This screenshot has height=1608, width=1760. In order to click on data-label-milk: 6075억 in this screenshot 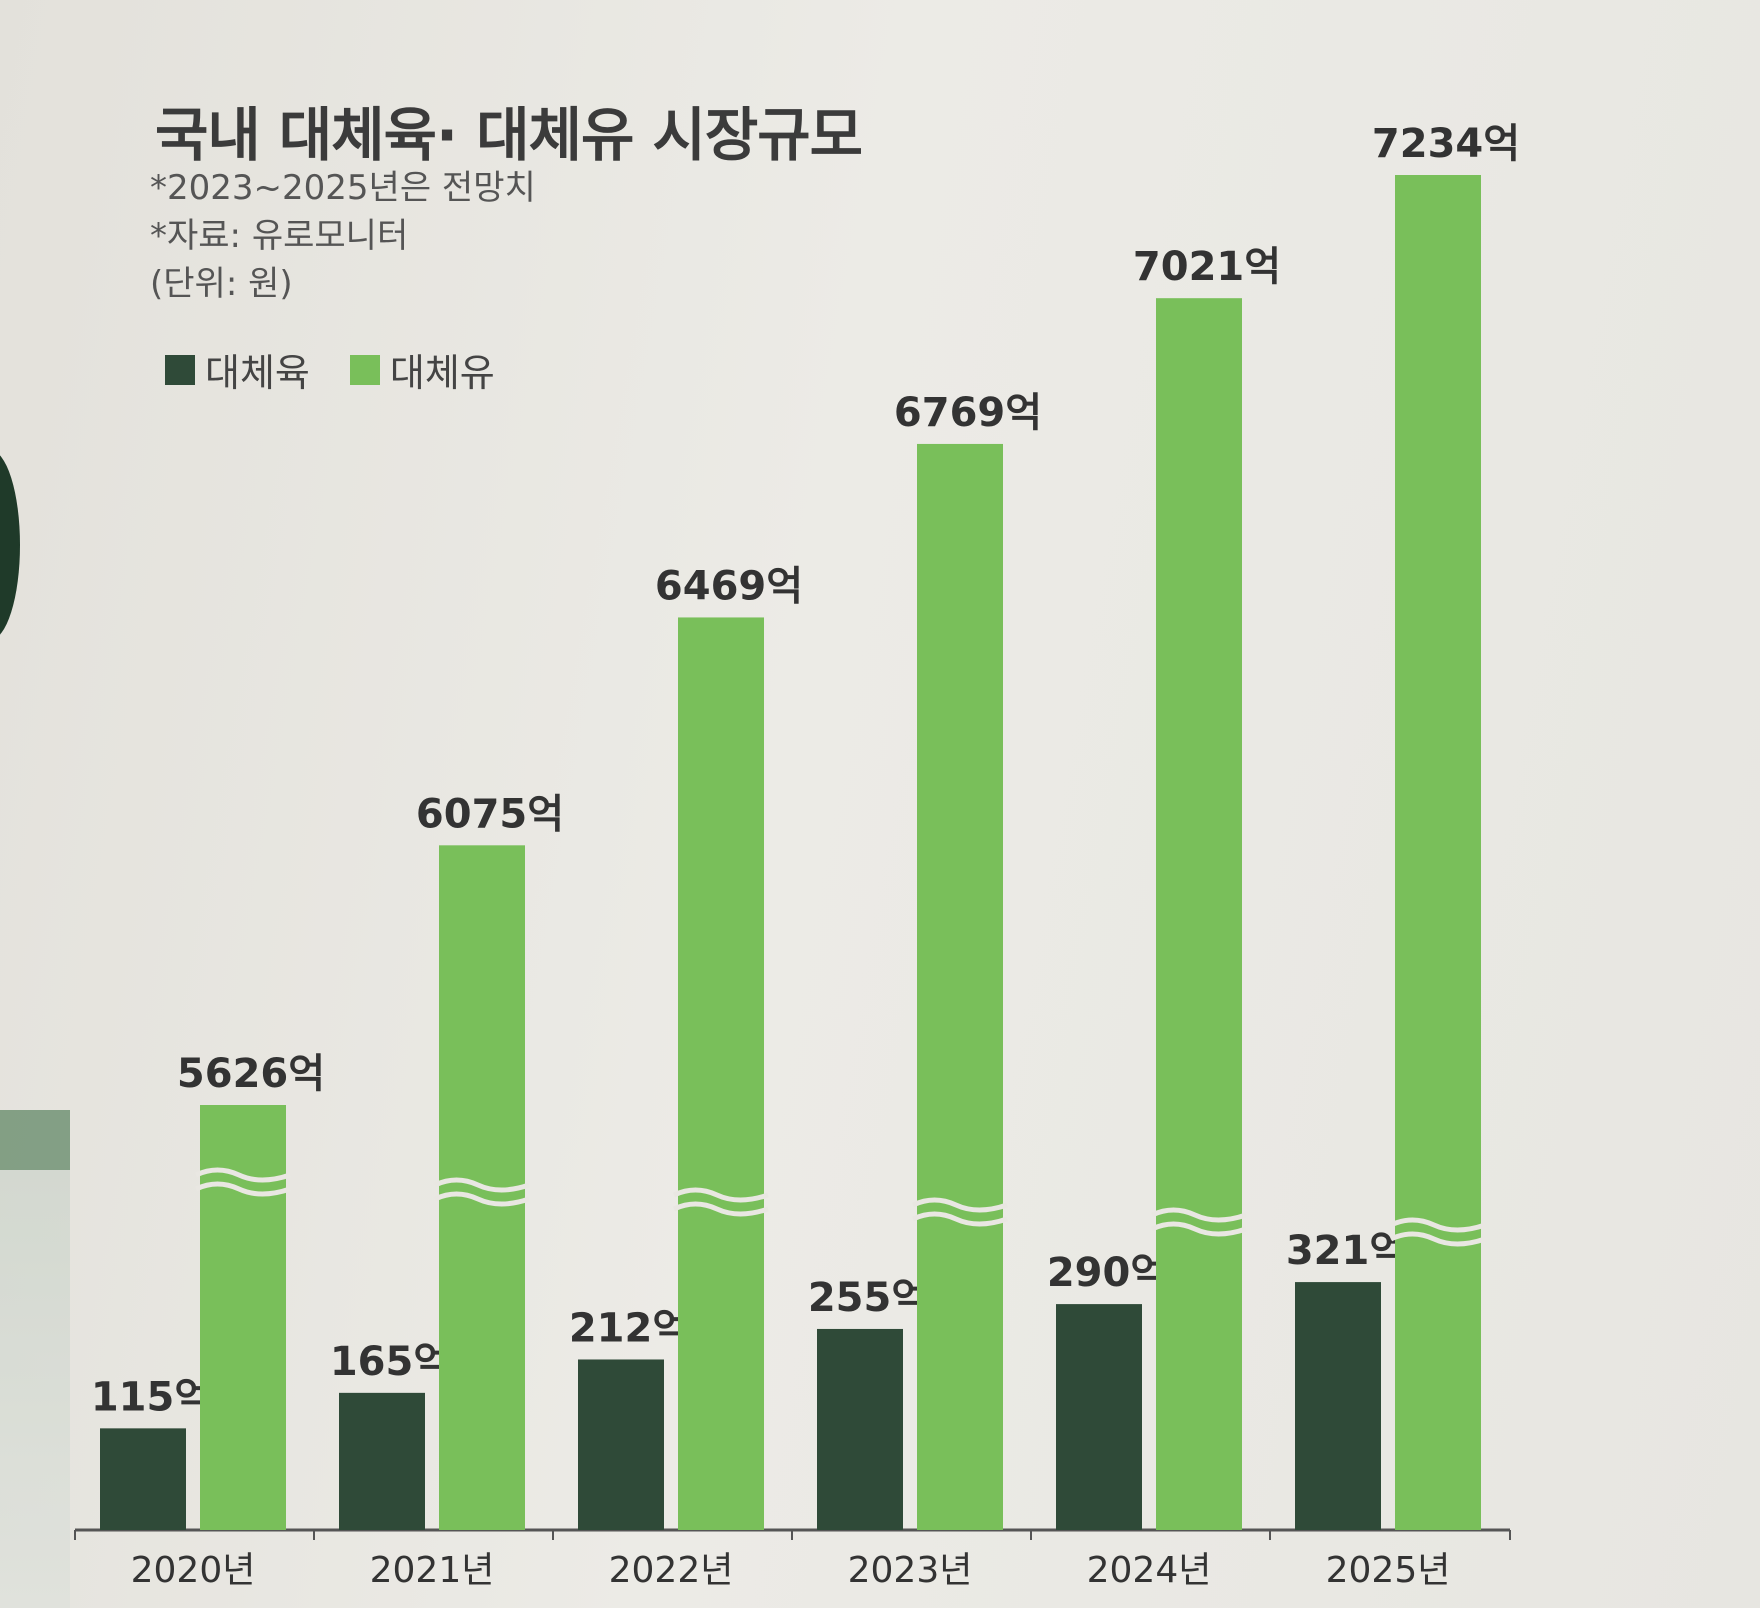, I will do `click(490, 814)`.